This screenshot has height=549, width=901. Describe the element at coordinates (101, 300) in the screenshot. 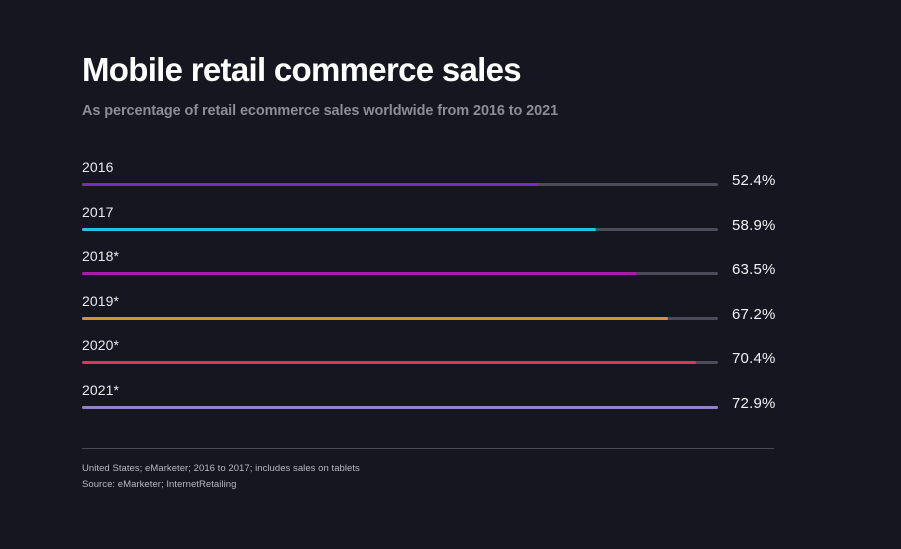

I see `bar-category-label: 2019*` at that location.